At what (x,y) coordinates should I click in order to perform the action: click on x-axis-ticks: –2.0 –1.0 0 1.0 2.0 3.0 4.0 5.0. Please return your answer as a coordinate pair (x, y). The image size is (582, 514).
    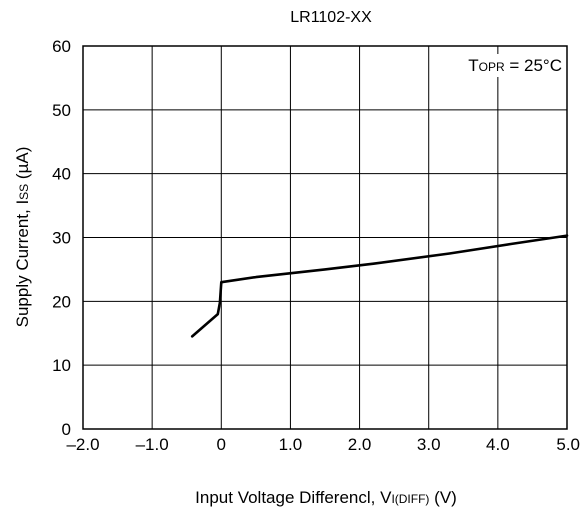
    Looking at the image, I should click on (323, 444).